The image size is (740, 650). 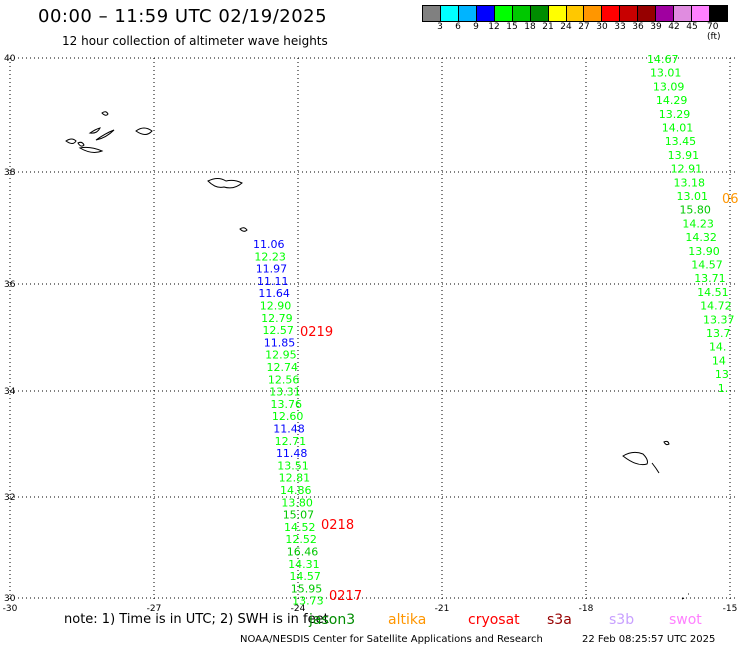 What do you see at coordinates (154, 609) in the screenshot?
I see `lon-tick-label: -27` at bounding box center [154, 609].